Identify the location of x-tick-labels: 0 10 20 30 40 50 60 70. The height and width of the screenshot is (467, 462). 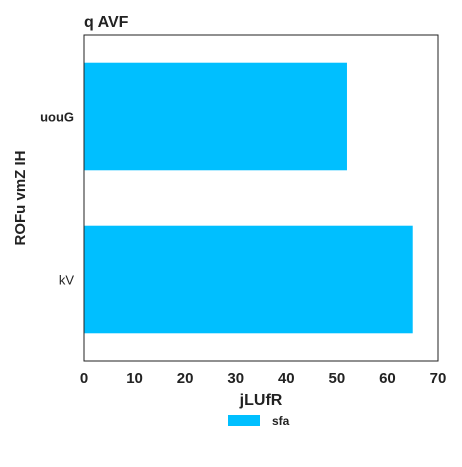
(263, 378).